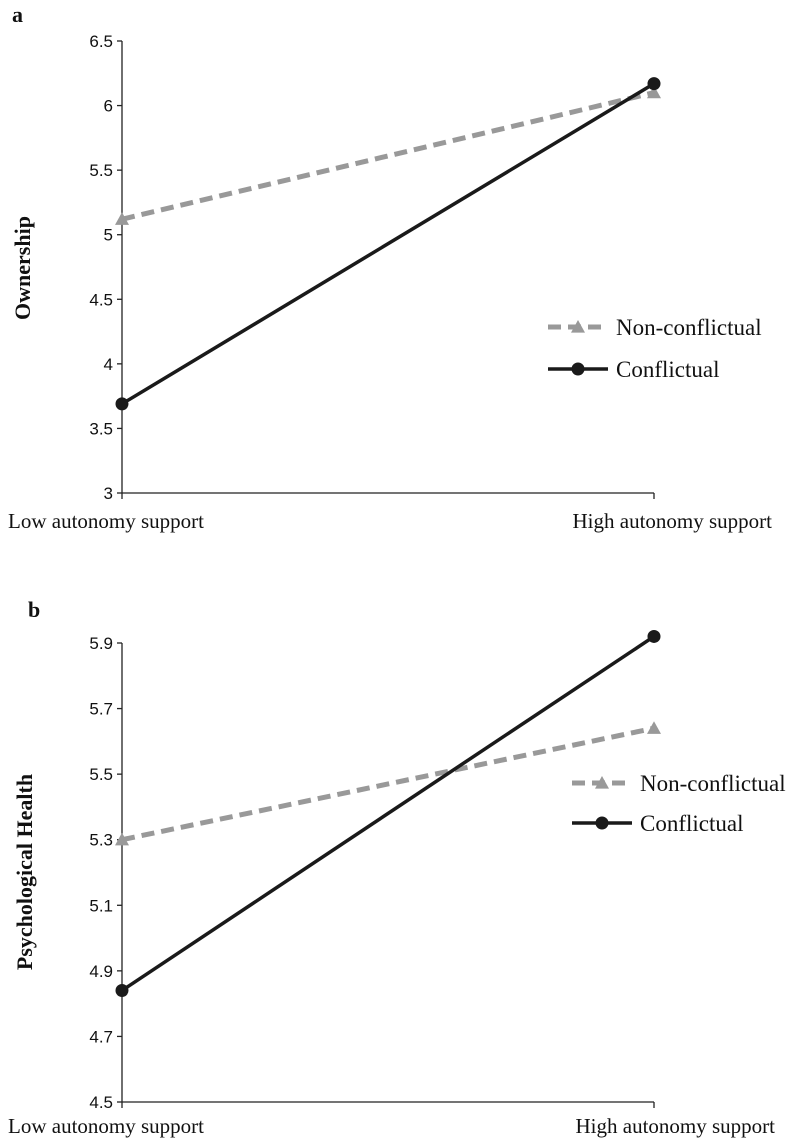  What do you see at coordinates (101, 428) in the screenshot?
I see `y-tick-label: 3.5` at bounding box center [101, 428].